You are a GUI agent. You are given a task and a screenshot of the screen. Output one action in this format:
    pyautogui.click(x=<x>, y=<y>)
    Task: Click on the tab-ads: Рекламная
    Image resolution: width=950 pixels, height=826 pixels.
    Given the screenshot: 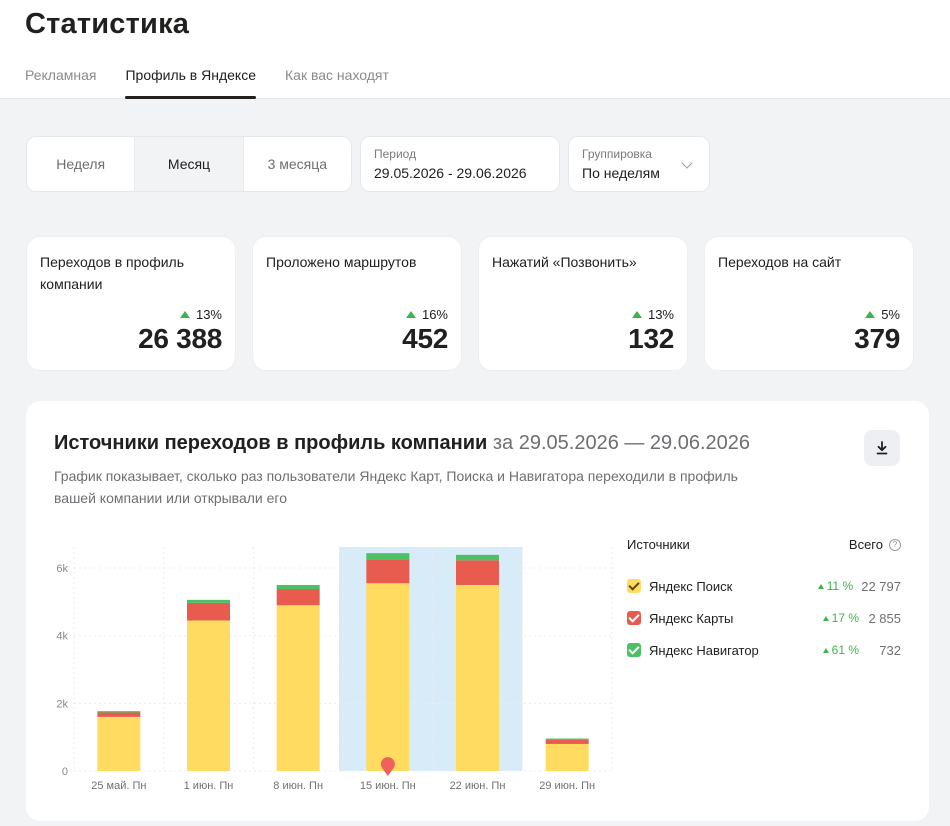 What is the action you would take?
    pyautogui.click(x=61, y=75)
    